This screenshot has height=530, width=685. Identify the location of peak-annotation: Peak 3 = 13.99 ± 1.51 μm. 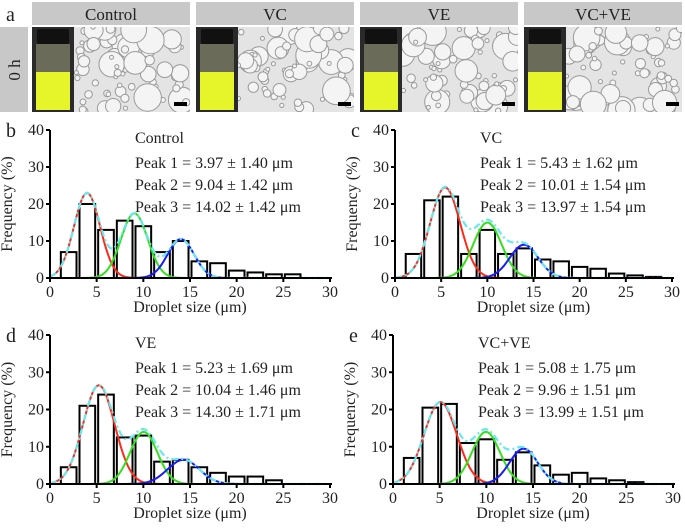
(561, 412).